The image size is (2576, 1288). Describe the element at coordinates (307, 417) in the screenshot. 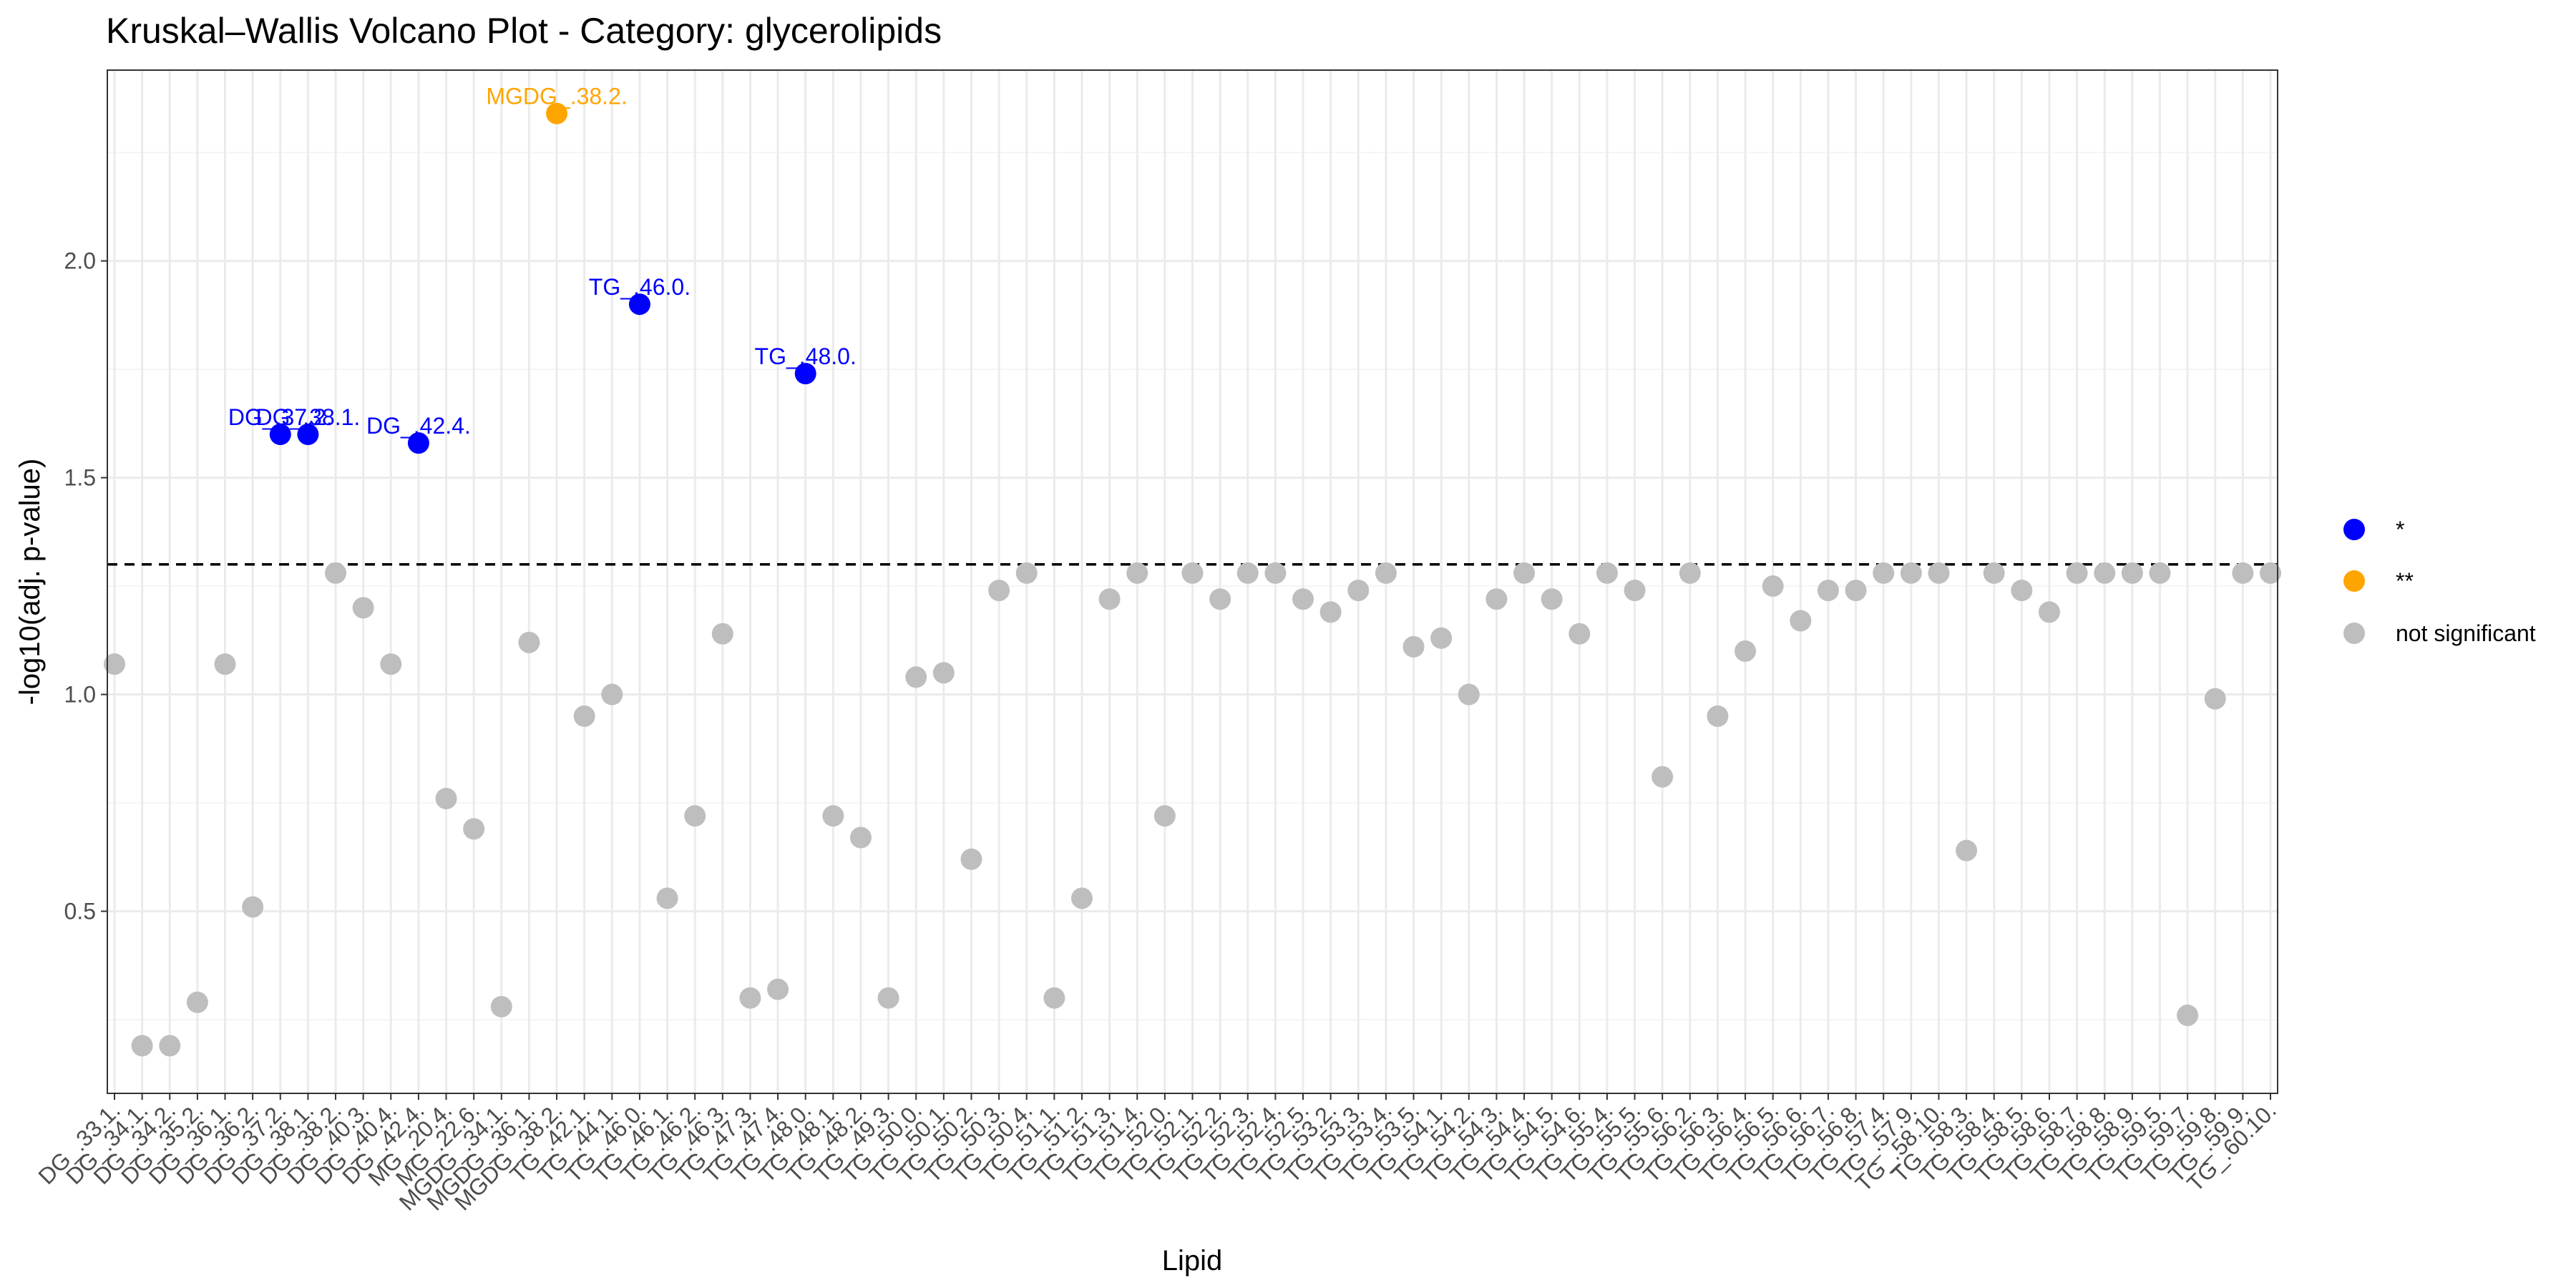

I see `point-annotation: DG_.38.1.` at that location.